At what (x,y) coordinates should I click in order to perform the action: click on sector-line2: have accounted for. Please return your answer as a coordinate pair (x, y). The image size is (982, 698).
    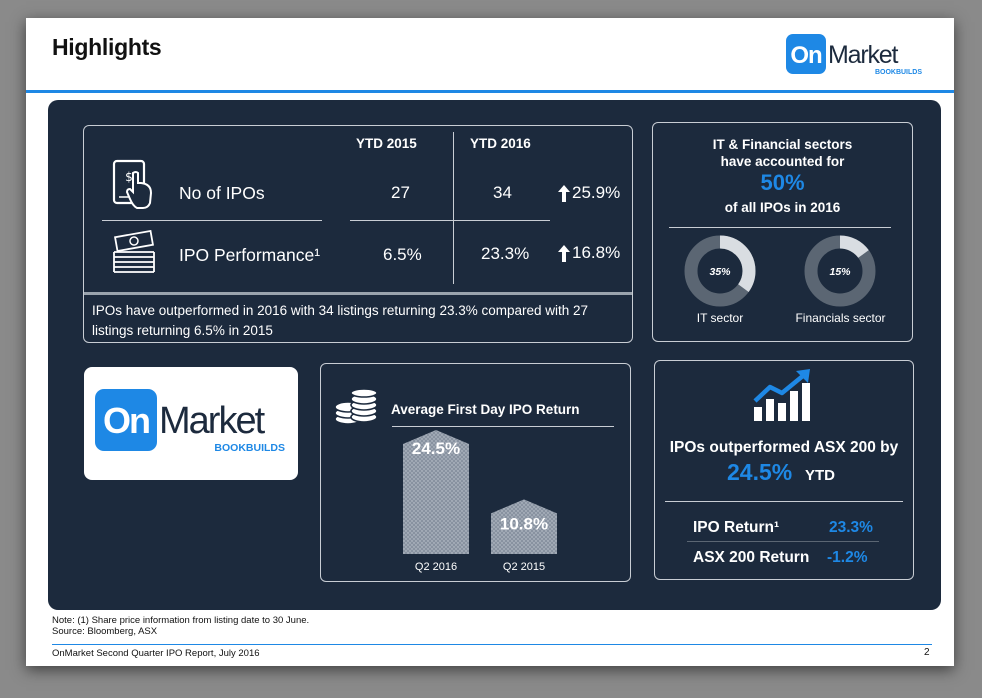
    Looking at the image, I should click on (782, 161).